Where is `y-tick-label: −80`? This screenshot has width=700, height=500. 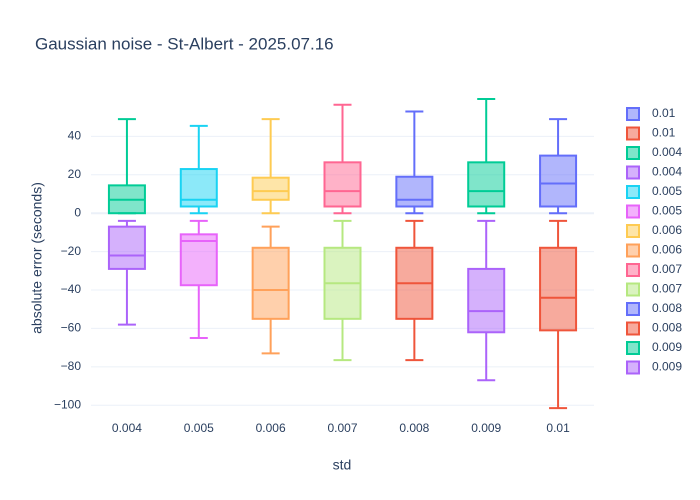 y-tick-label: −80 is located at coordinates (71, 366).